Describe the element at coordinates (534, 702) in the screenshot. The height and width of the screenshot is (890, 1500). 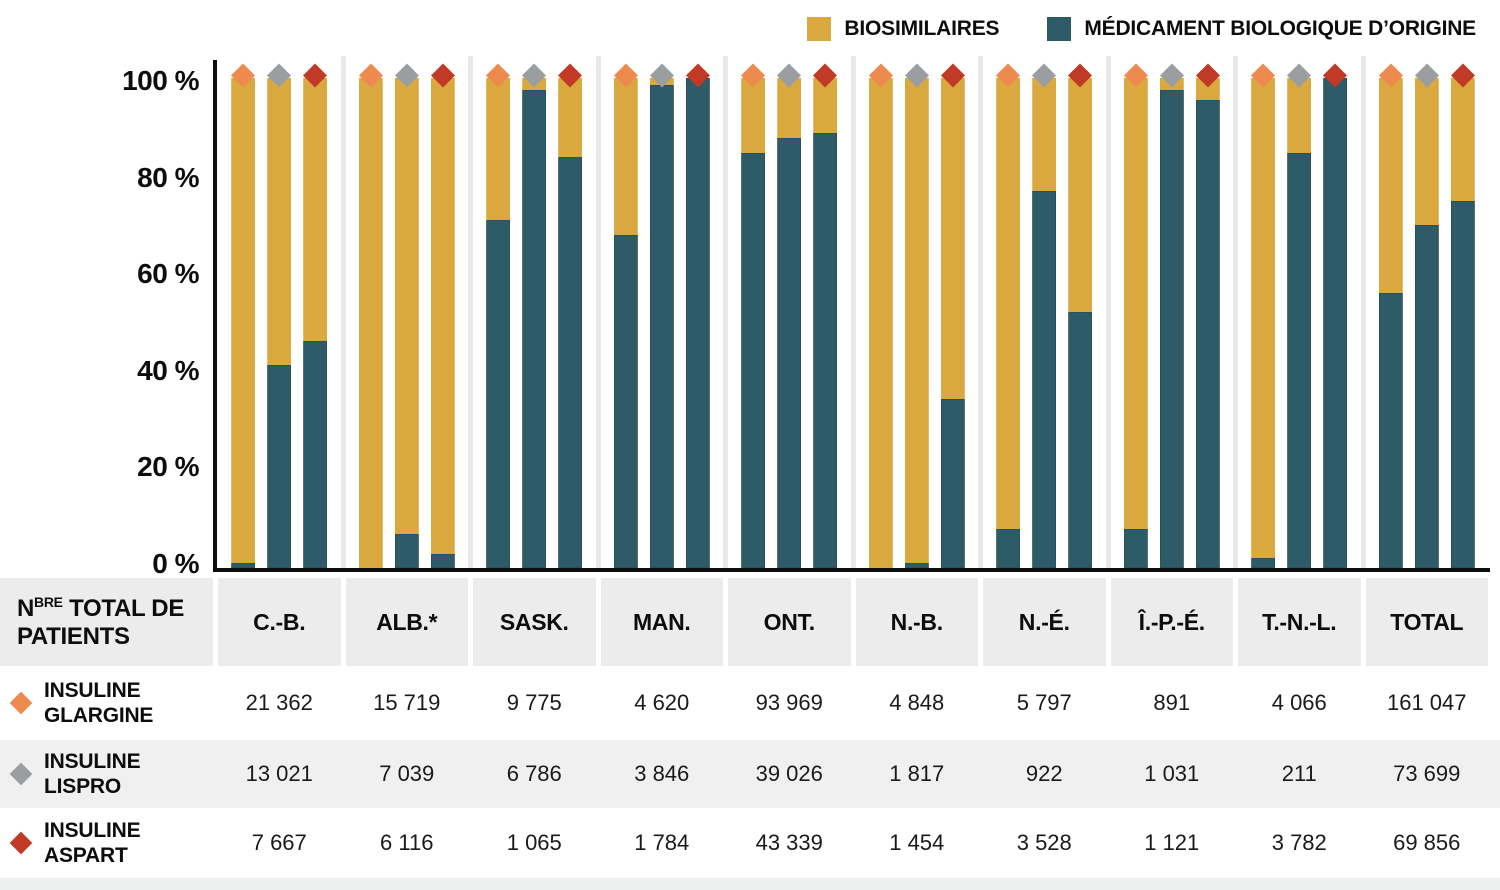
I see `value-cell: 9 775` at that location.